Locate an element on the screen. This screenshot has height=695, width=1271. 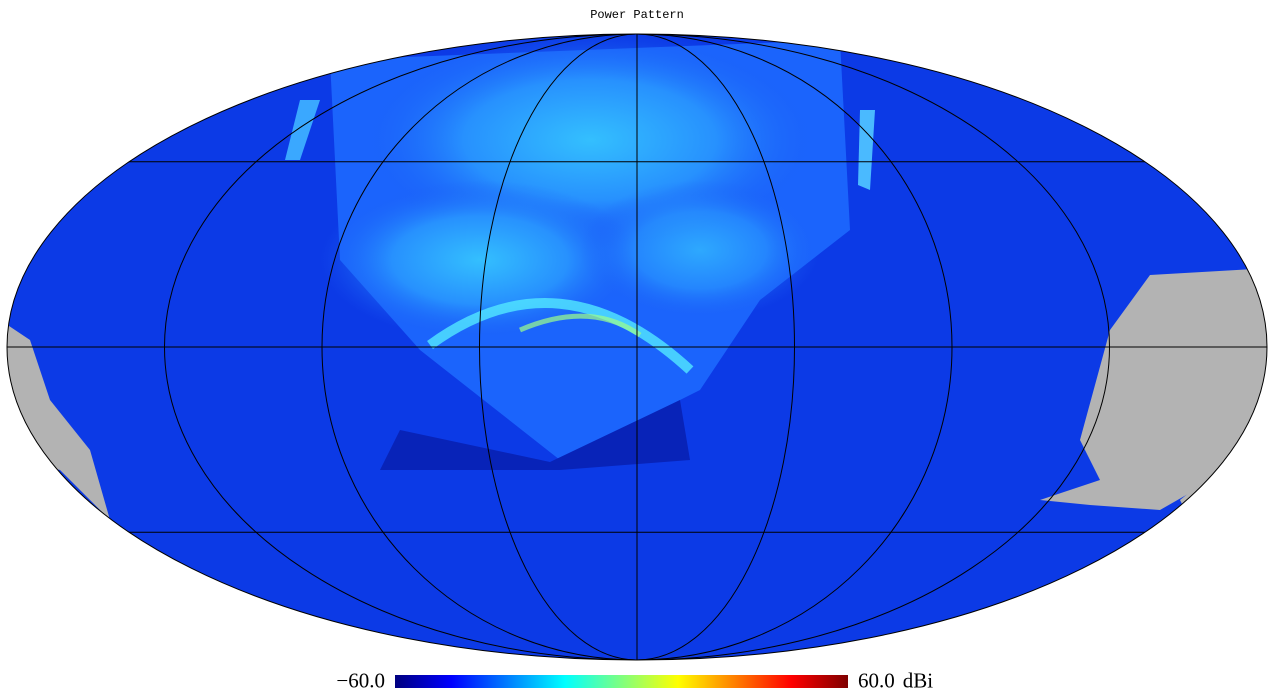
chart-title: Power Pattern is located at coordinates (637, 15).